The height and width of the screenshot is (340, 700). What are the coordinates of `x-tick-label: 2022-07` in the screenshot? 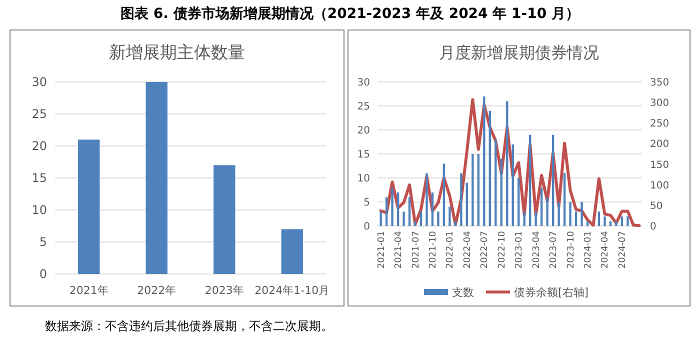 It's located at (485, 250).